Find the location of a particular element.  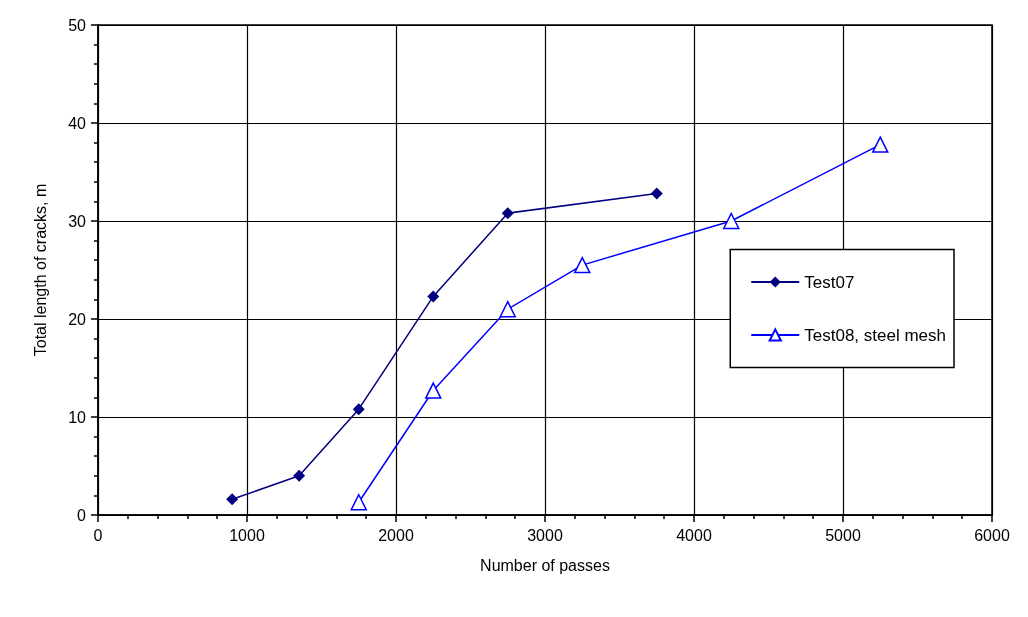

legend-label: Test08, steel mesh is located at coordinates (875, 335).